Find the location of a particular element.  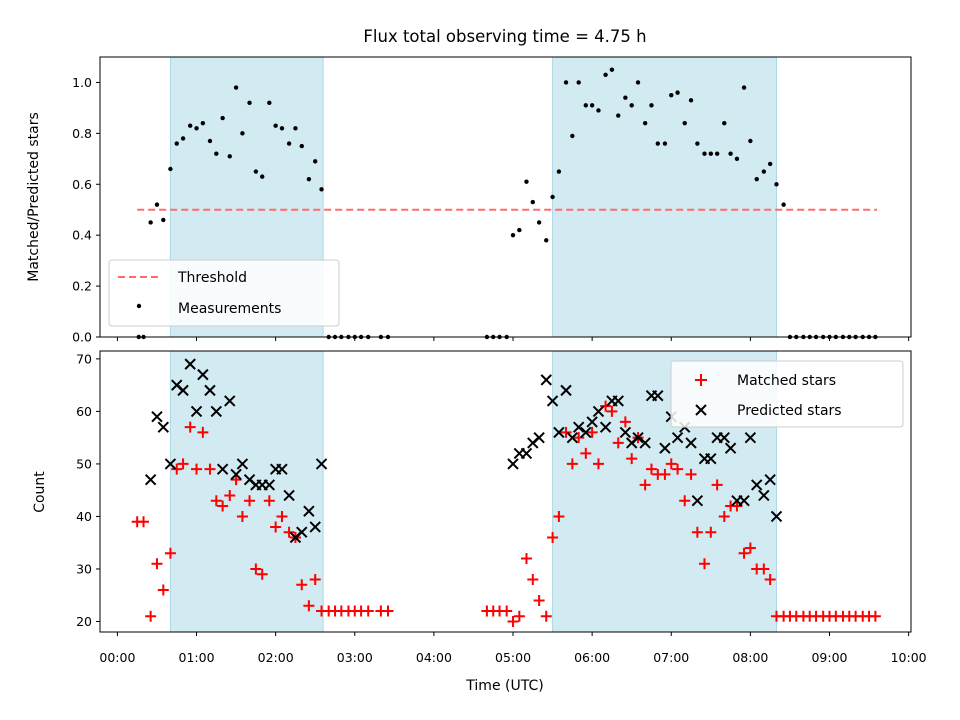

y-tick-label: 30 is located at coordinates (84, 568).